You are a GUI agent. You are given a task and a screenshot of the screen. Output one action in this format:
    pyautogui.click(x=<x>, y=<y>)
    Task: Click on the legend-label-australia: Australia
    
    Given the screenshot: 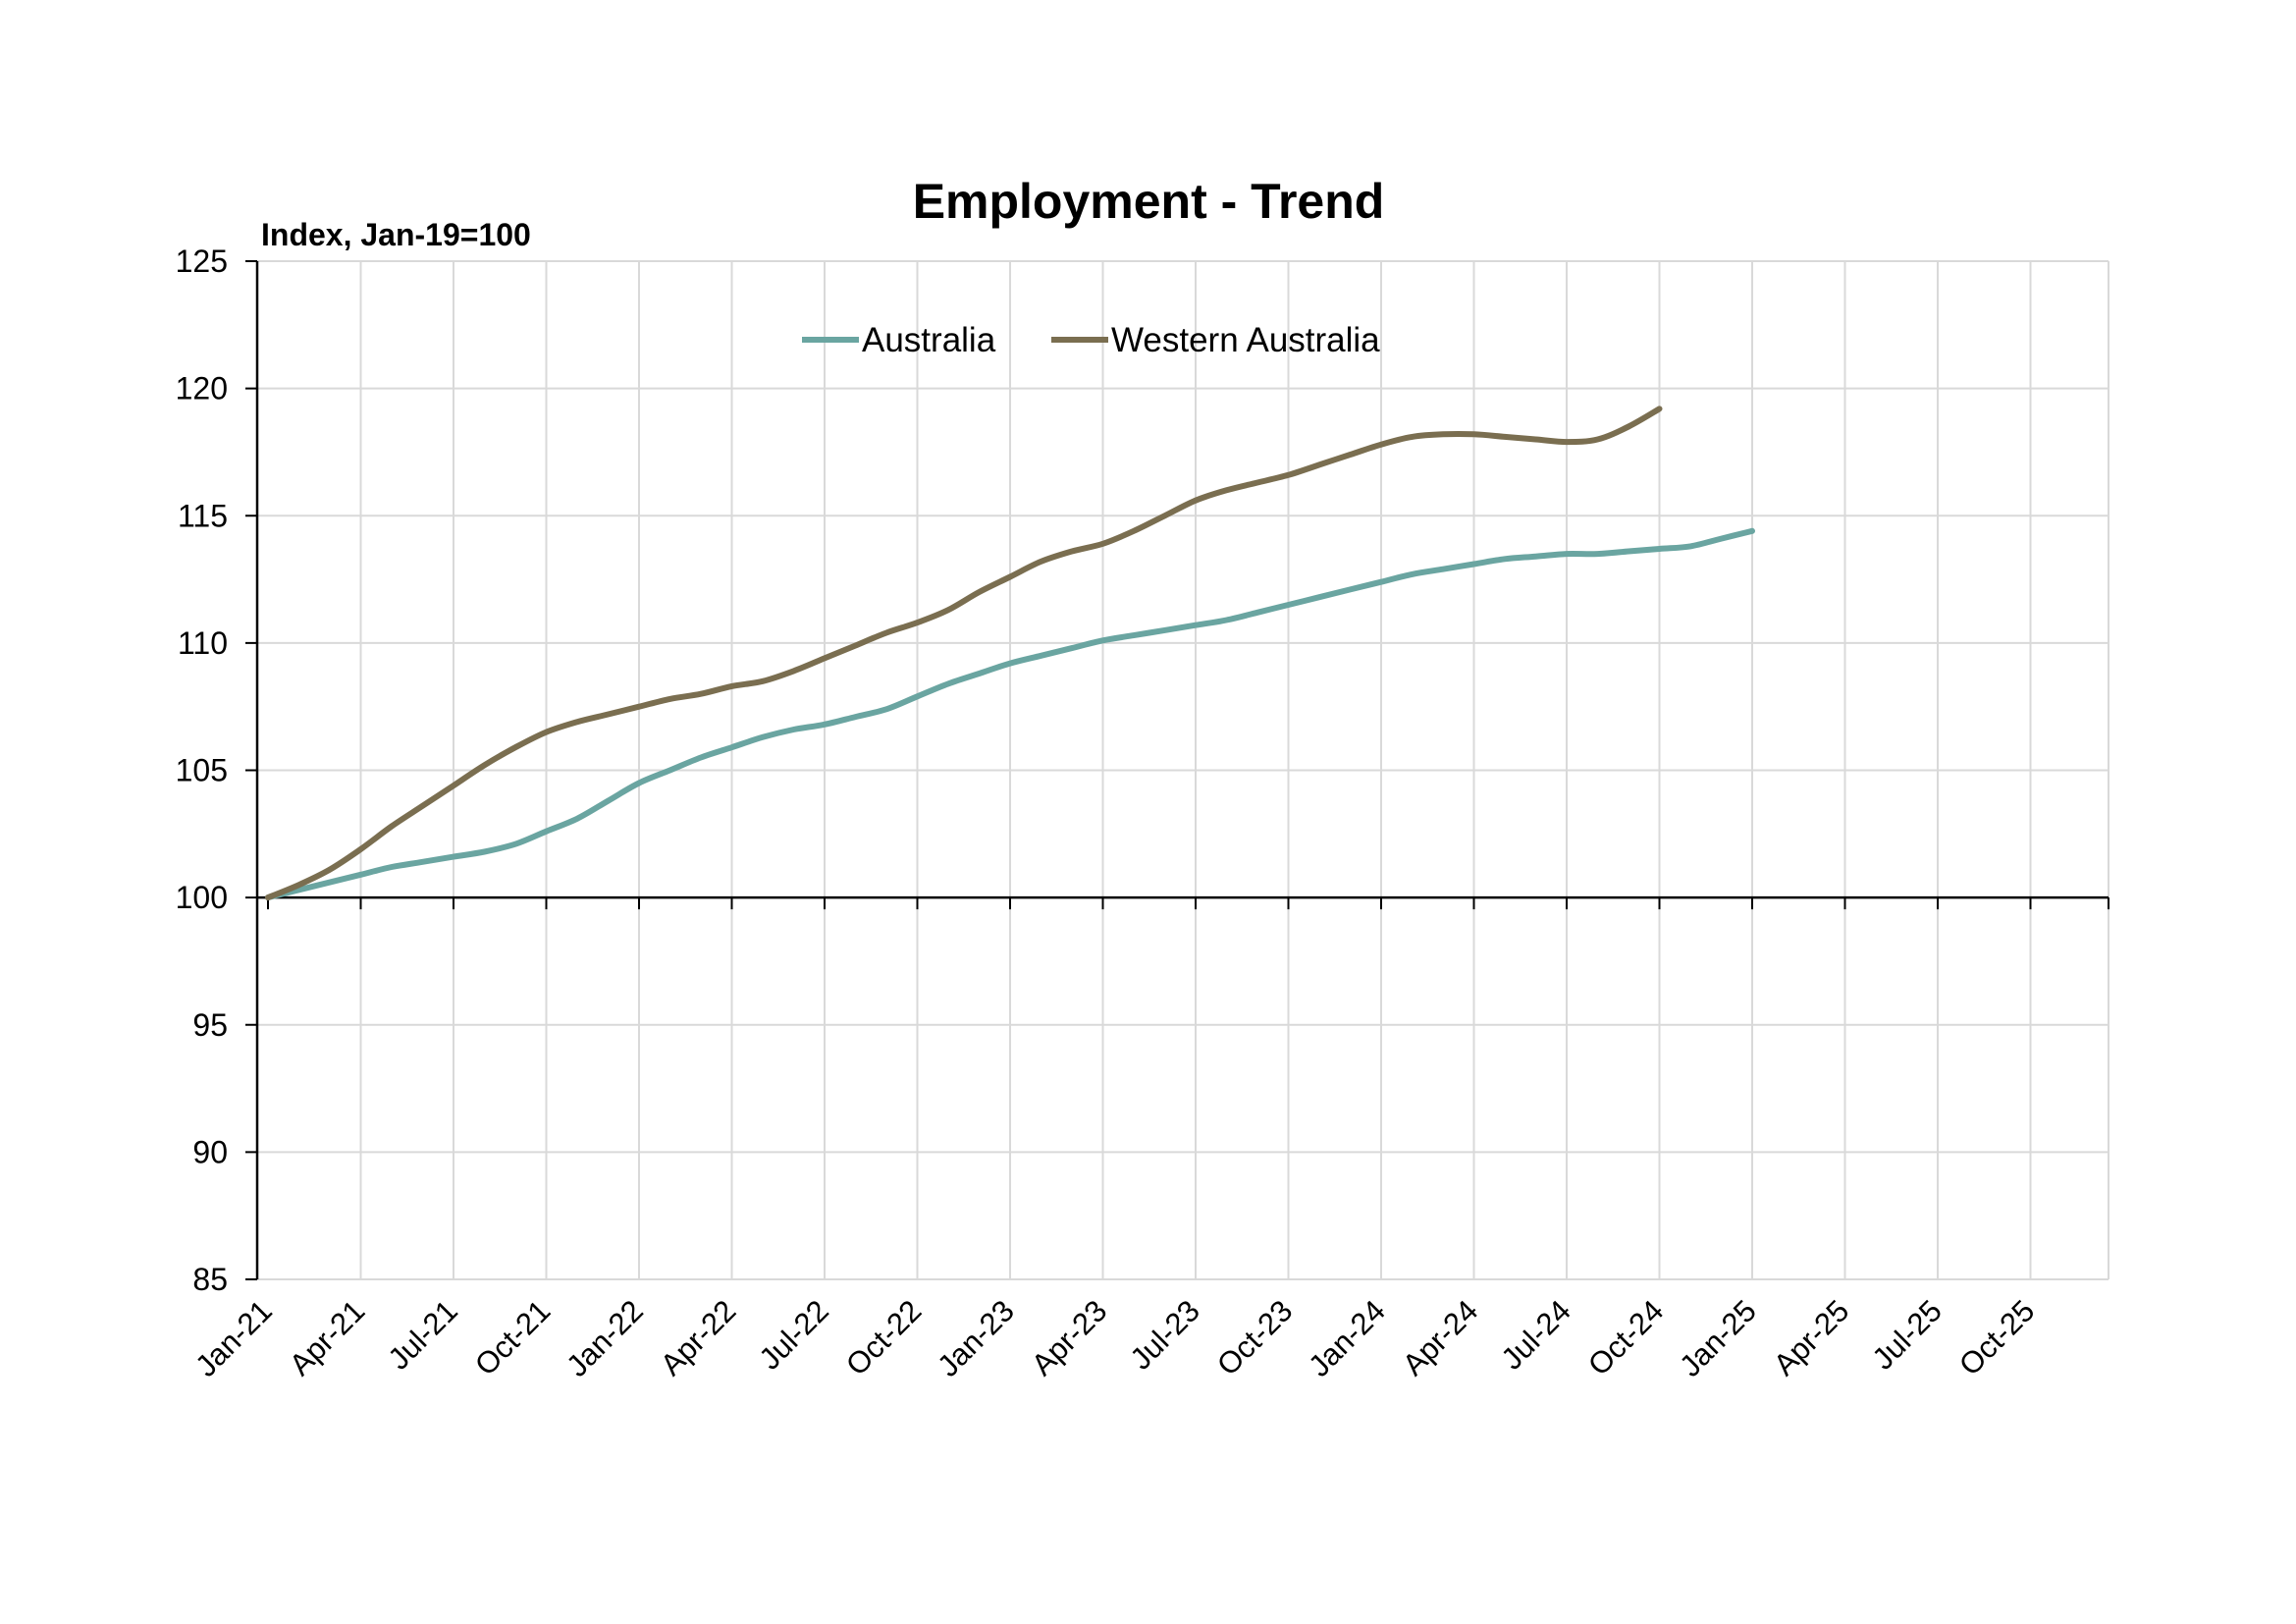 What is the action you would take?
    pyautogui.click(x=929, y=340)
    